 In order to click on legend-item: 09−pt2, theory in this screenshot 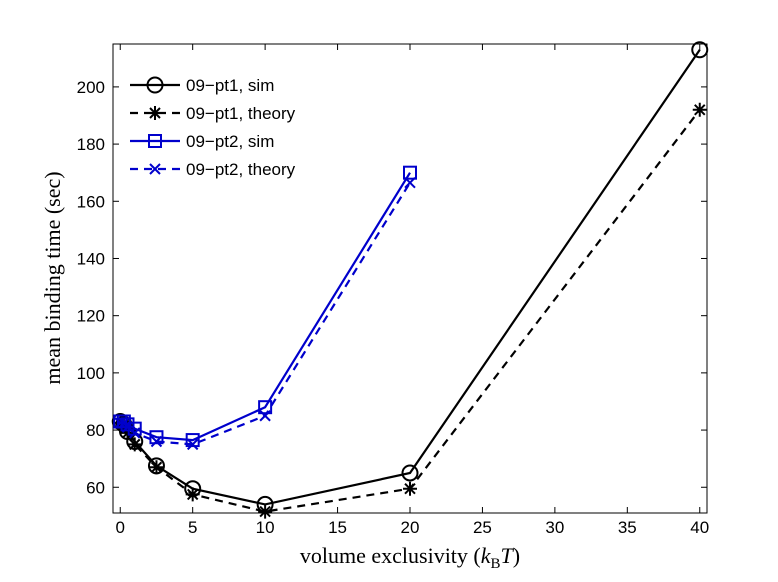, I will do `click(213, 169)`.